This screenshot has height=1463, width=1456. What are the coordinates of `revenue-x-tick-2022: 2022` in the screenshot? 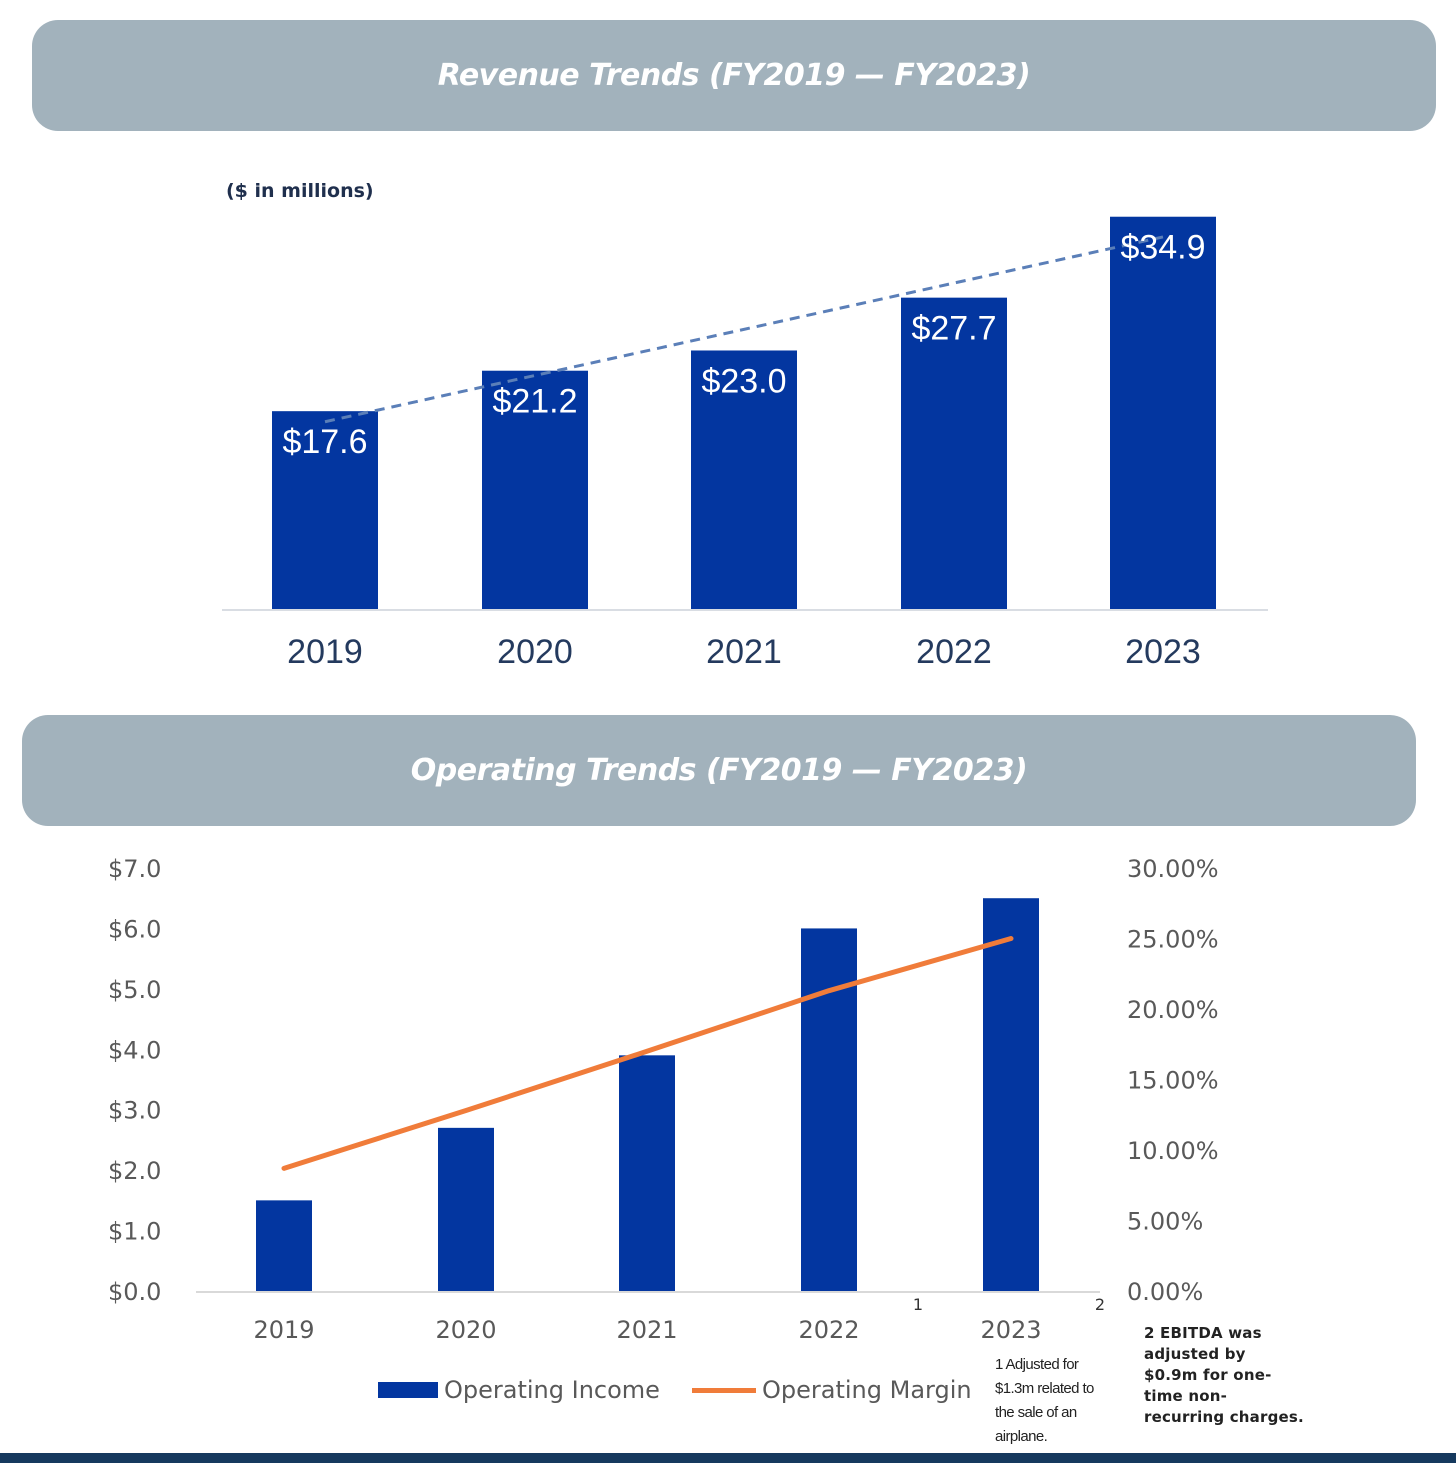 It's located at (954, 652).